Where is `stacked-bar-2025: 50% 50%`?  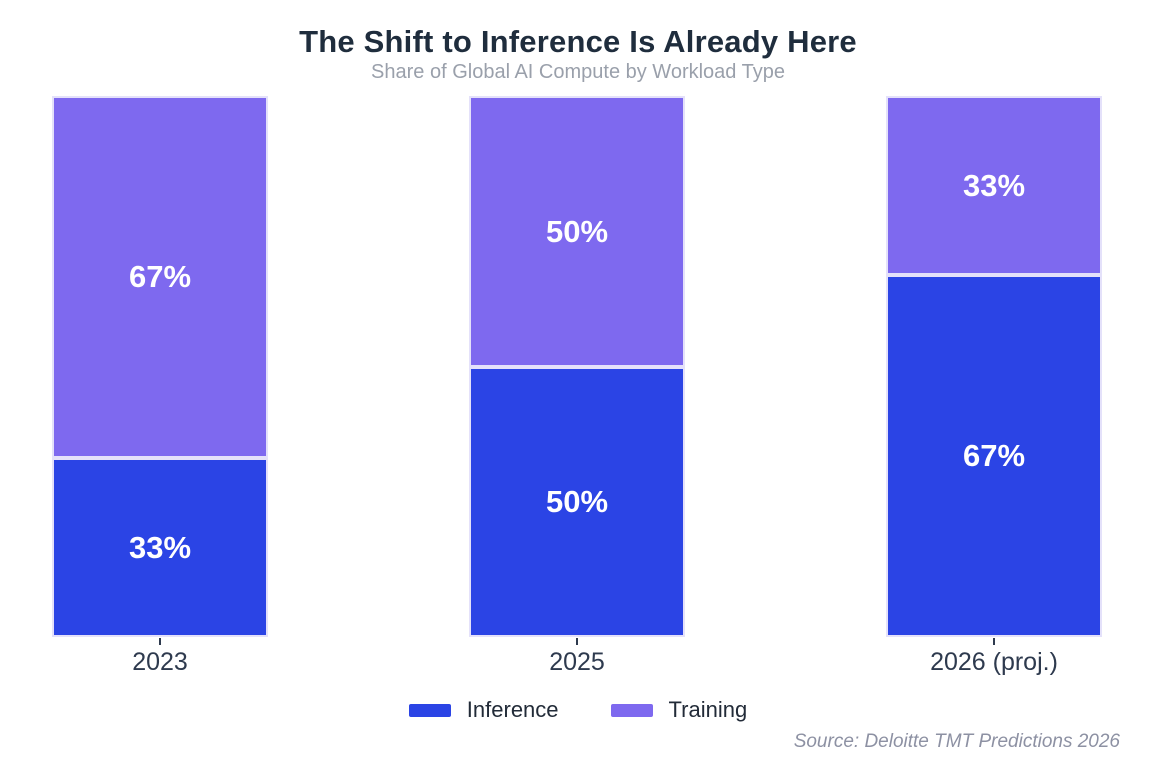 stacked-bar-2025: 50% 50% is located at coordinates (577, 366).